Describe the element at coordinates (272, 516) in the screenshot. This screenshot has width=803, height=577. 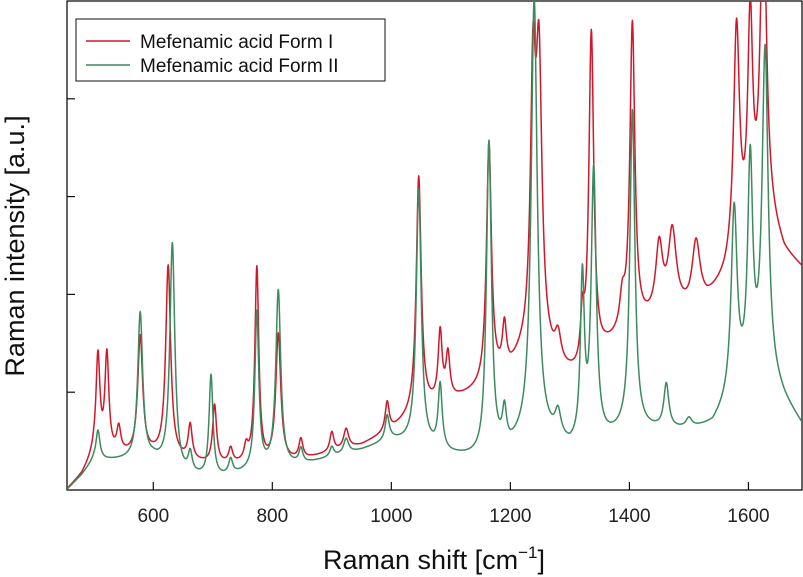
I see `x-tick-label-800: 800` at that location.